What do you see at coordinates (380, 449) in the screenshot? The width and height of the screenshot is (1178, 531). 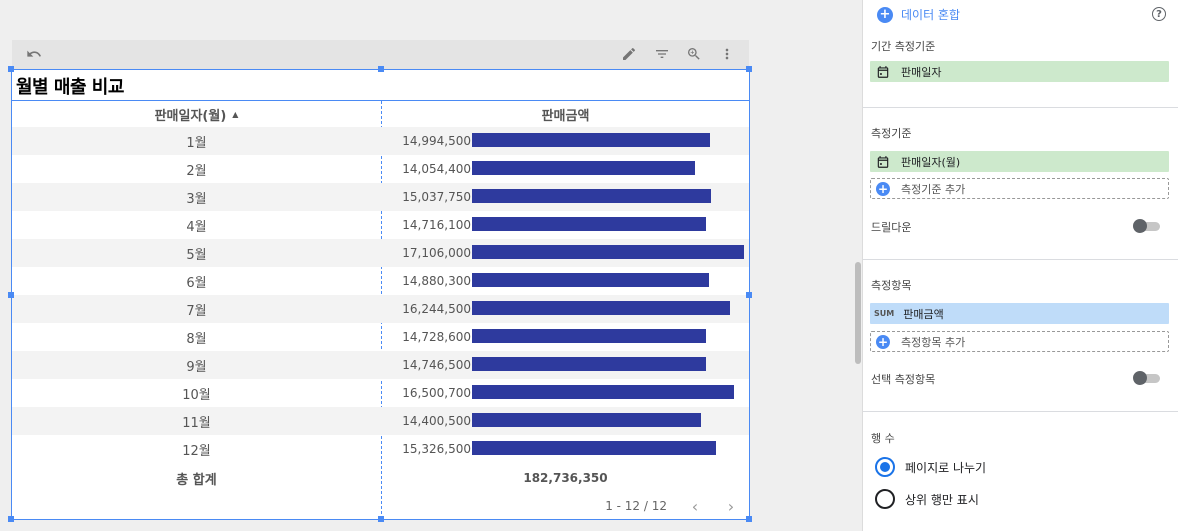 I see `table-row: 12월 15,326,500` at bounding box center [380, 449].